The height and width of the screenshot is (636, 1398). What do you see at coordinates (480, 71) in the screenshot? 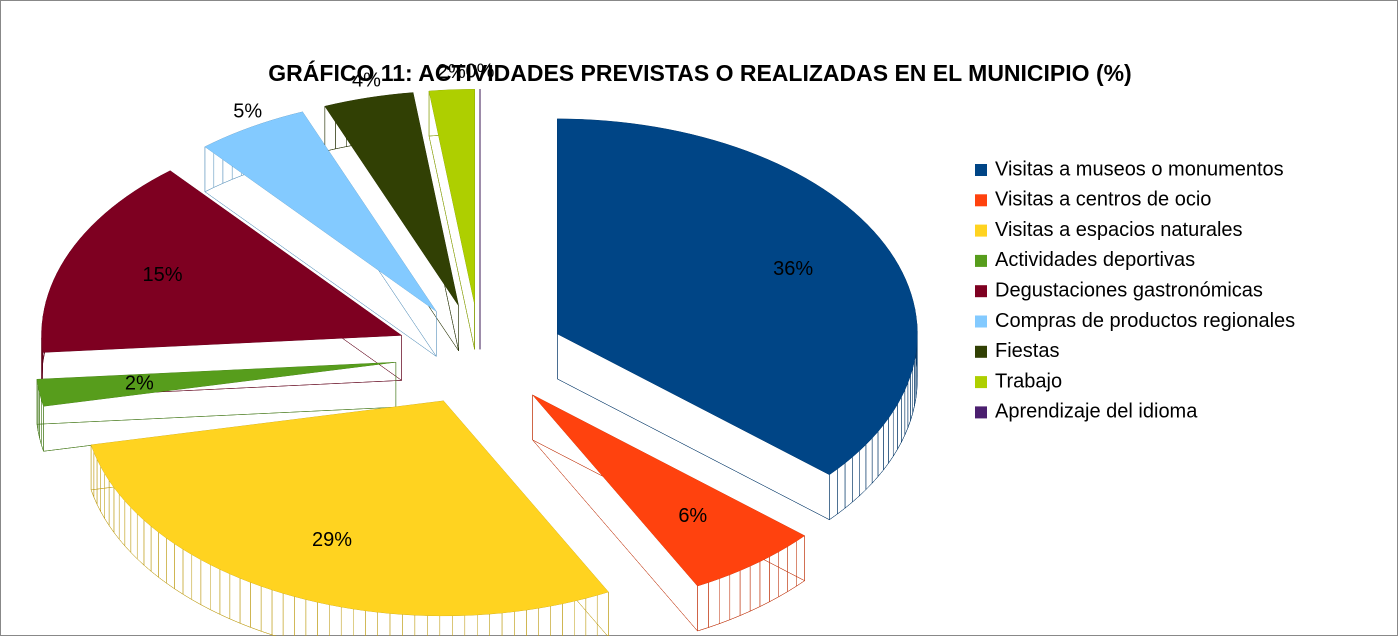
I see `data-label: 0%` at bounding box center [480, 71].